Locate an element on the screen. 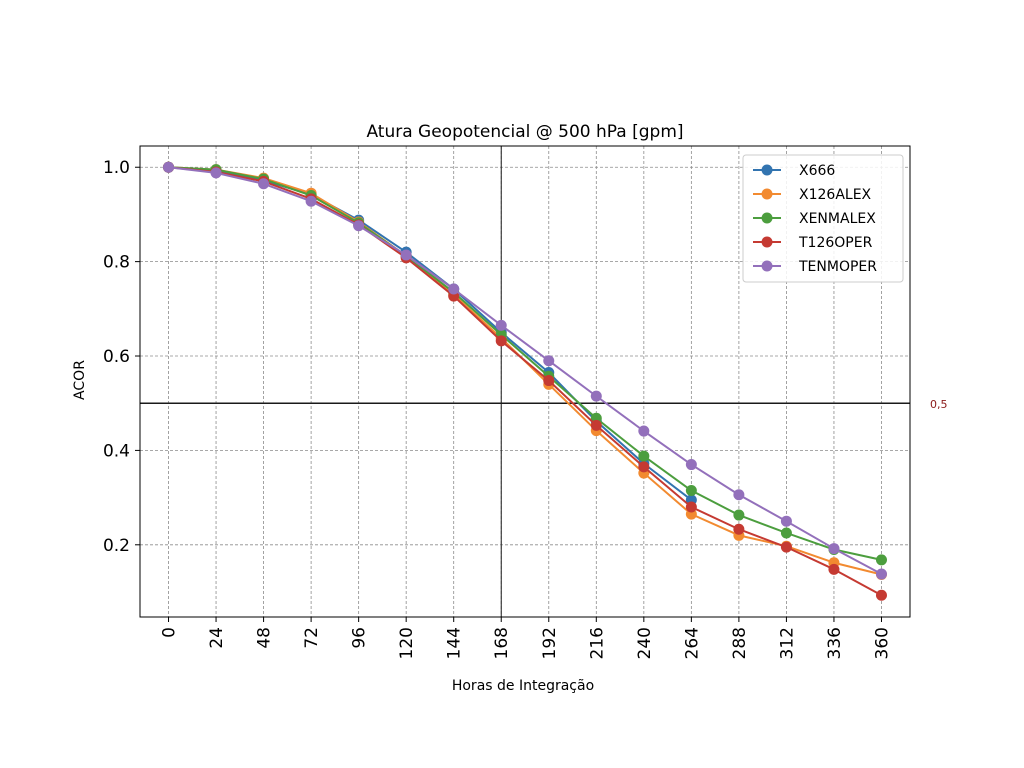 The width and height of the screenshot is (1024, 768). legend-item-tenmoper: TENMOPER is located at coordinates (815, 267).